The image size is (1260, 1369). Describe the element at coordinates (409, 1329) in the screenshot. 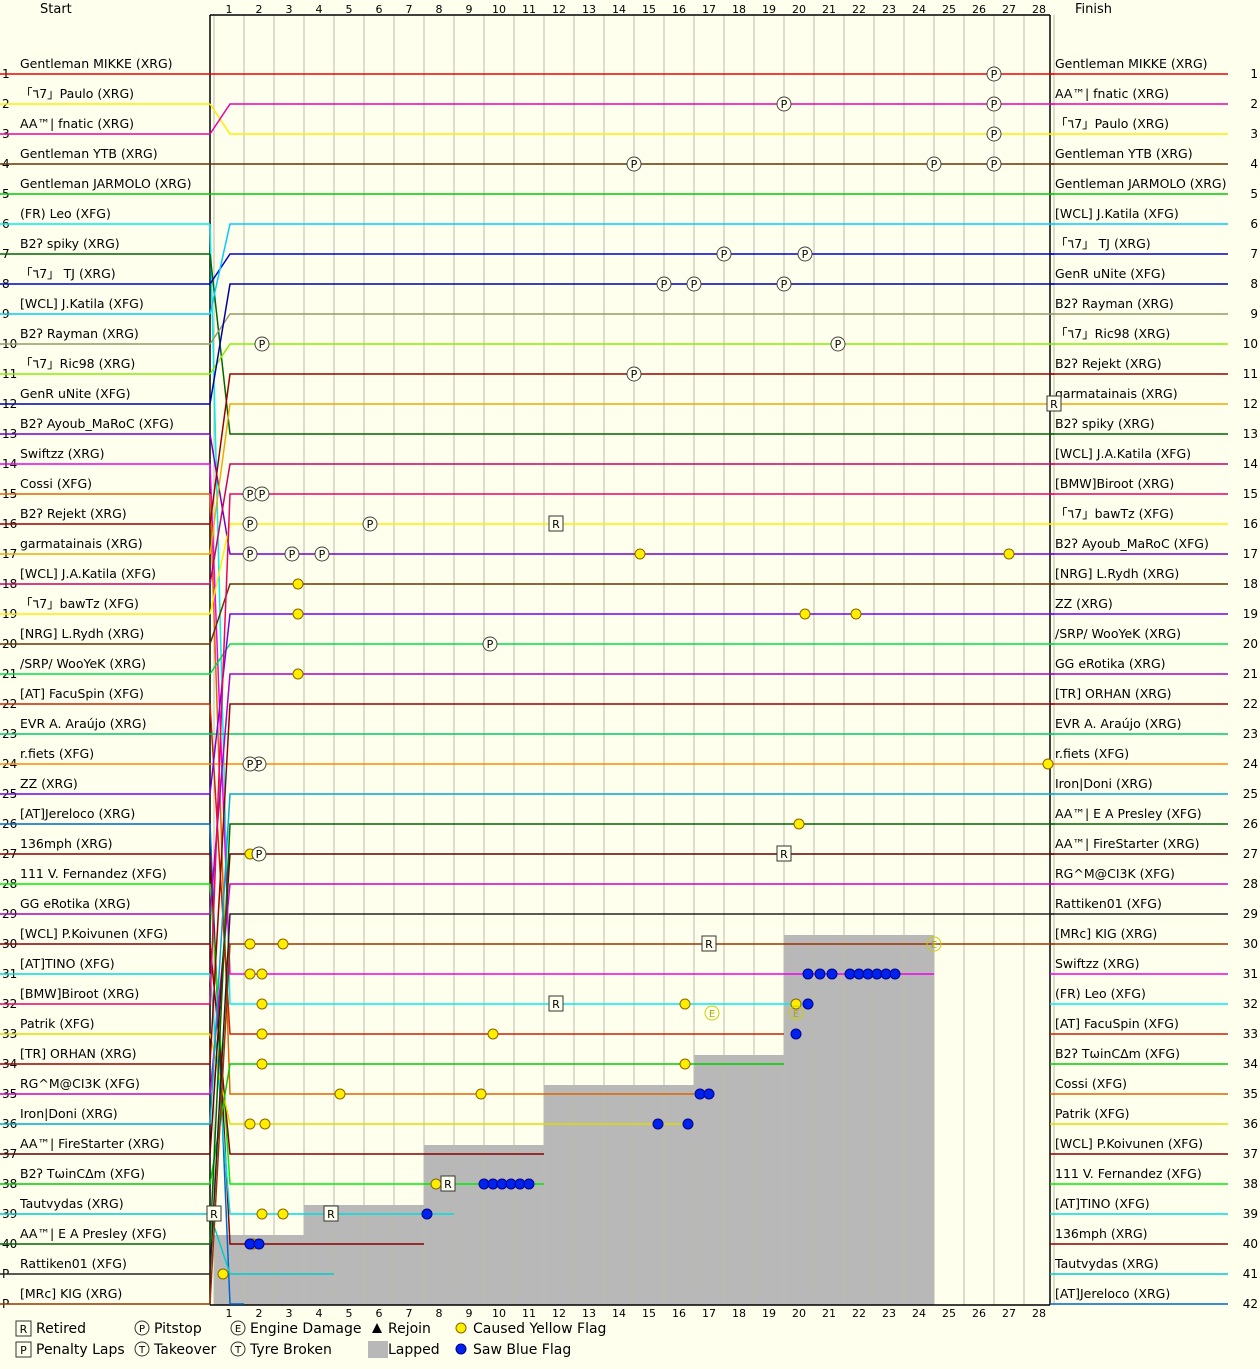

I see `legend-label-rejoin: Rejoin` at that location.